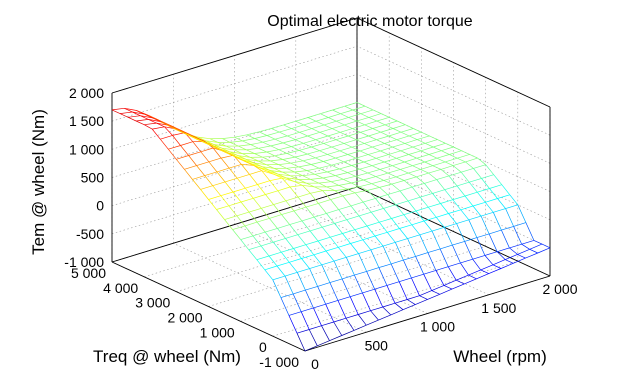  I want to click on x-tick-label: 0, so click(315, 364).